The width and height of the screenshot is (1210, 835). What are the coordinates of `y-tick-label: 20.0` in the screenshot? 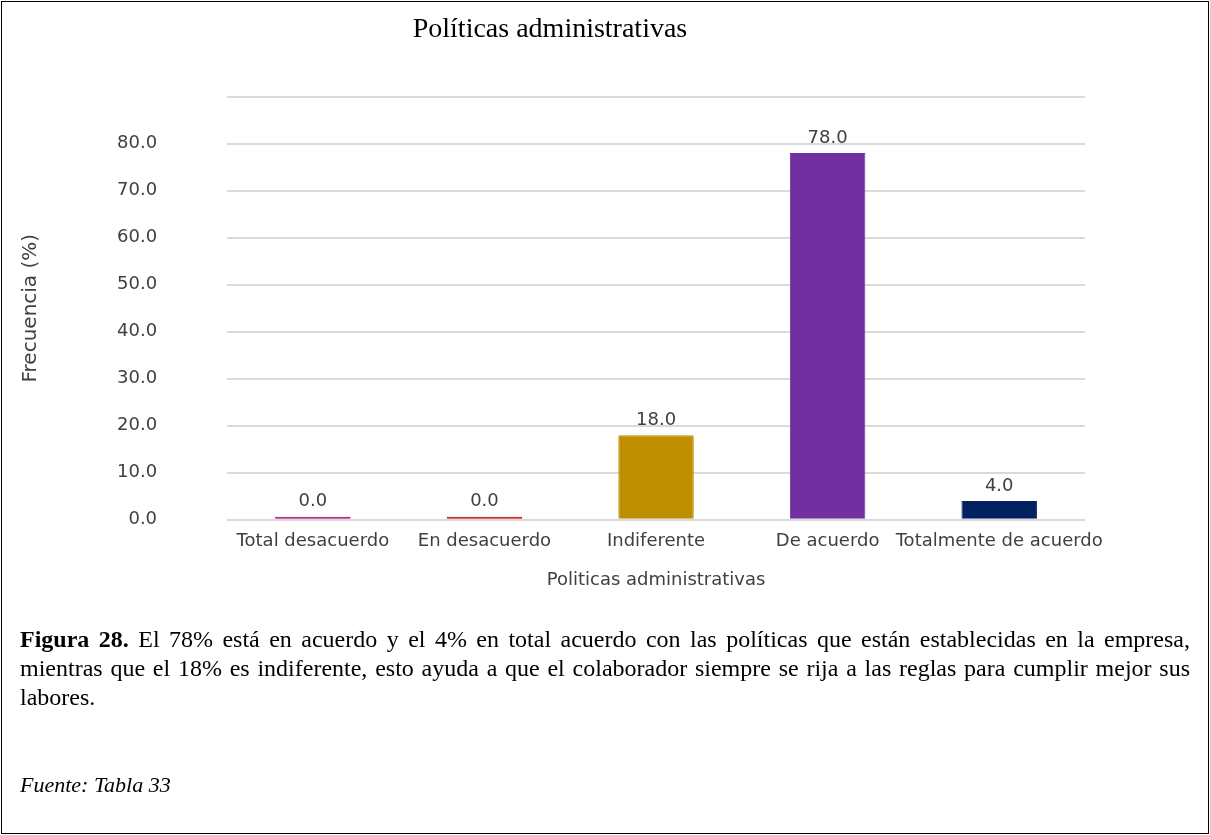 It's located at (137, 424).